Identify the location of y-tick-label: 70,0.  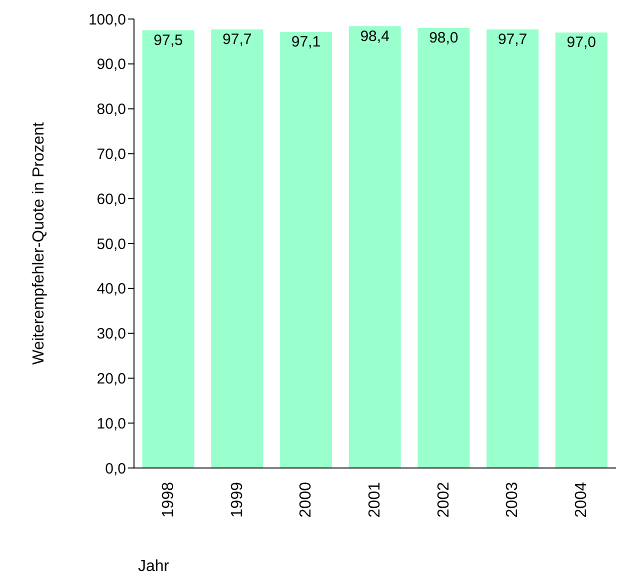
(111, 155).